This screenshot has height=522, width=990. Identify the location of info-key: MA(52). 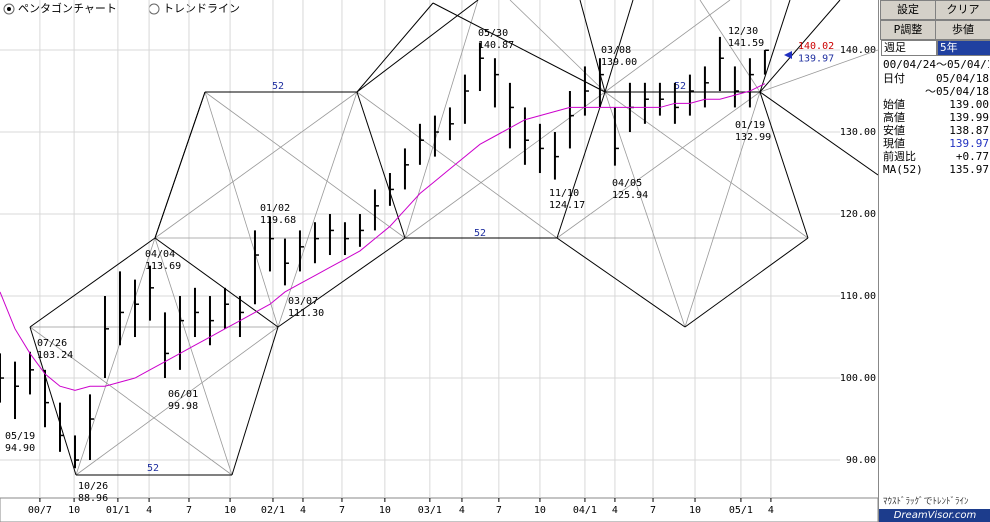
(903, 169).